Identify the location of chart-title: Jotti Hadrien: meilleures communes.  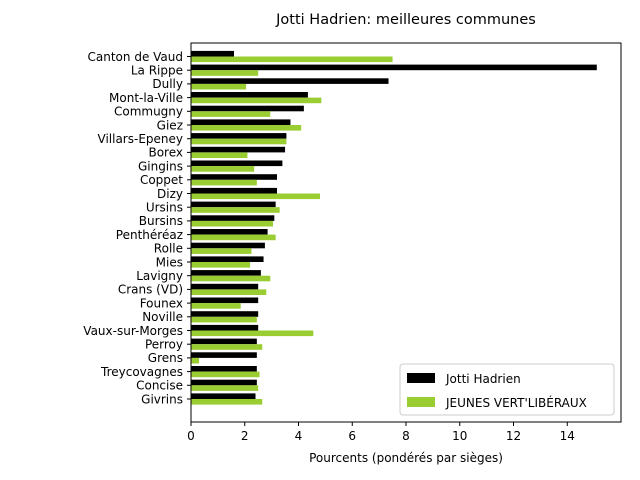
(405, 20).